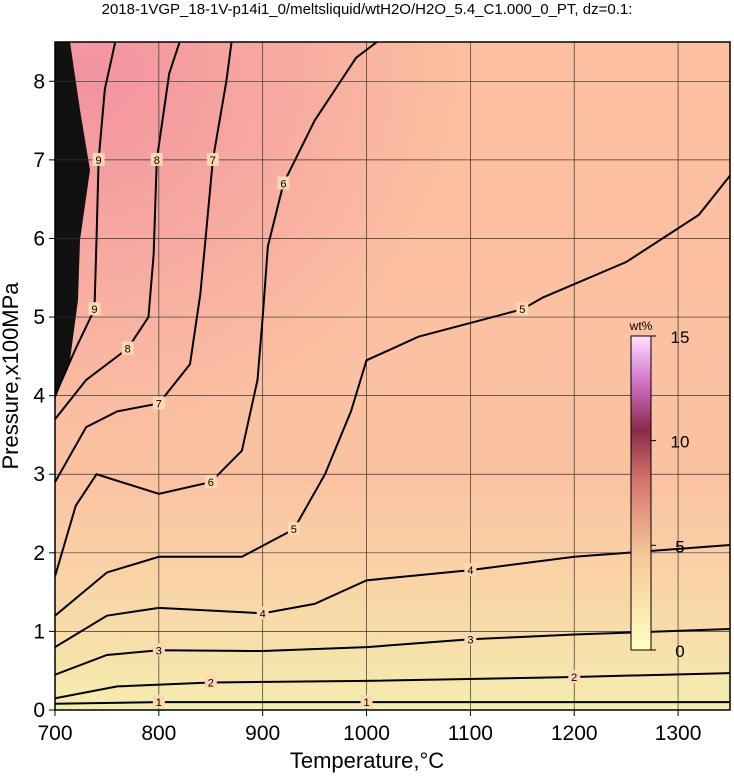 The height and width of the screenshot is (781, 734). What do you see at coordinates (39, 238) in the screenshot?
I see `y-tick-label: 6` at bounding box center [39, 238].